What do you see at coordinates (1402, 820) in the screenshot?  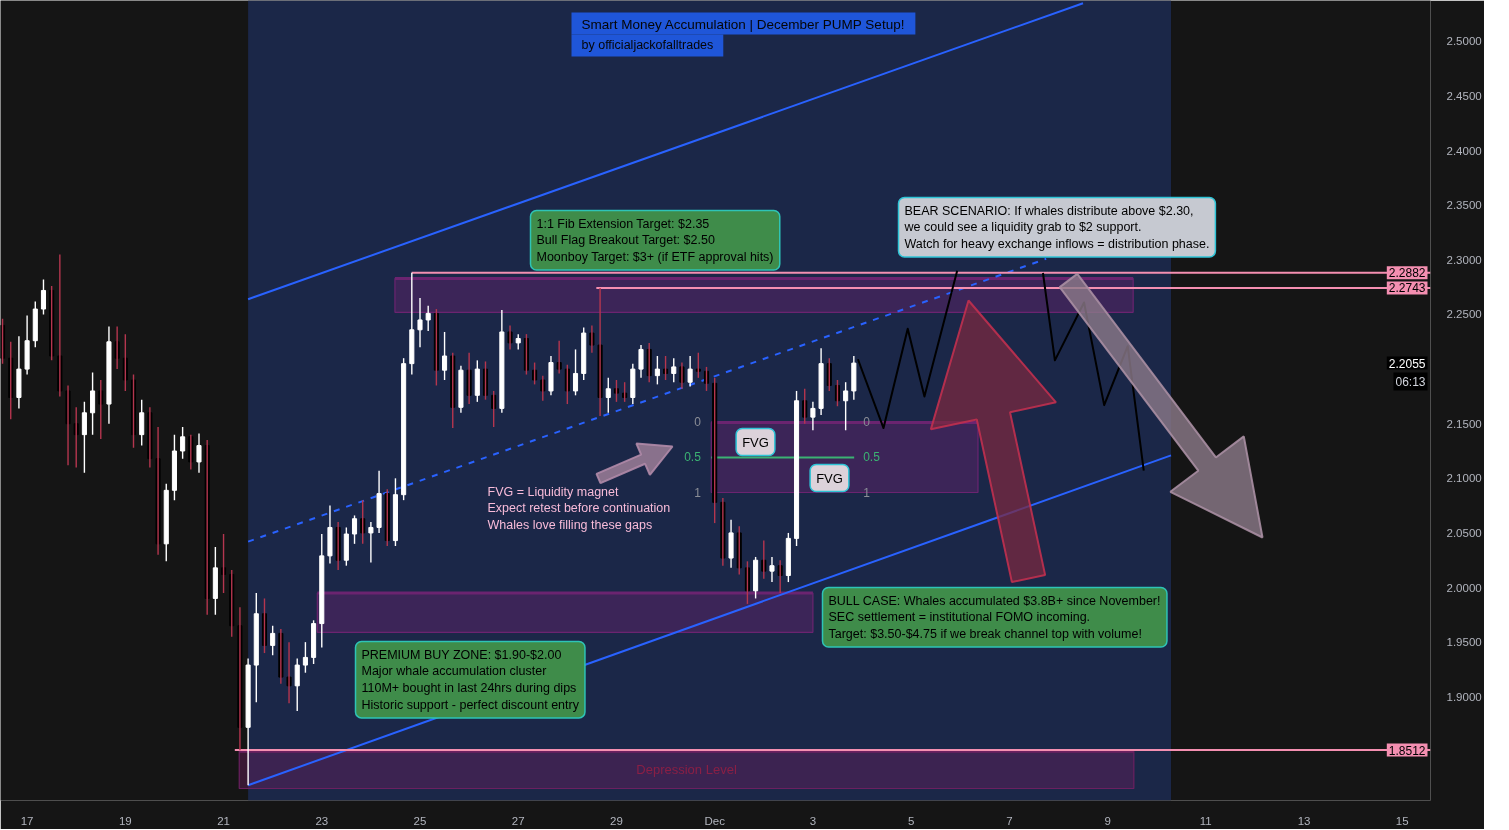 I see `x-tick-label: 15` at bounding box center [1402, 820].